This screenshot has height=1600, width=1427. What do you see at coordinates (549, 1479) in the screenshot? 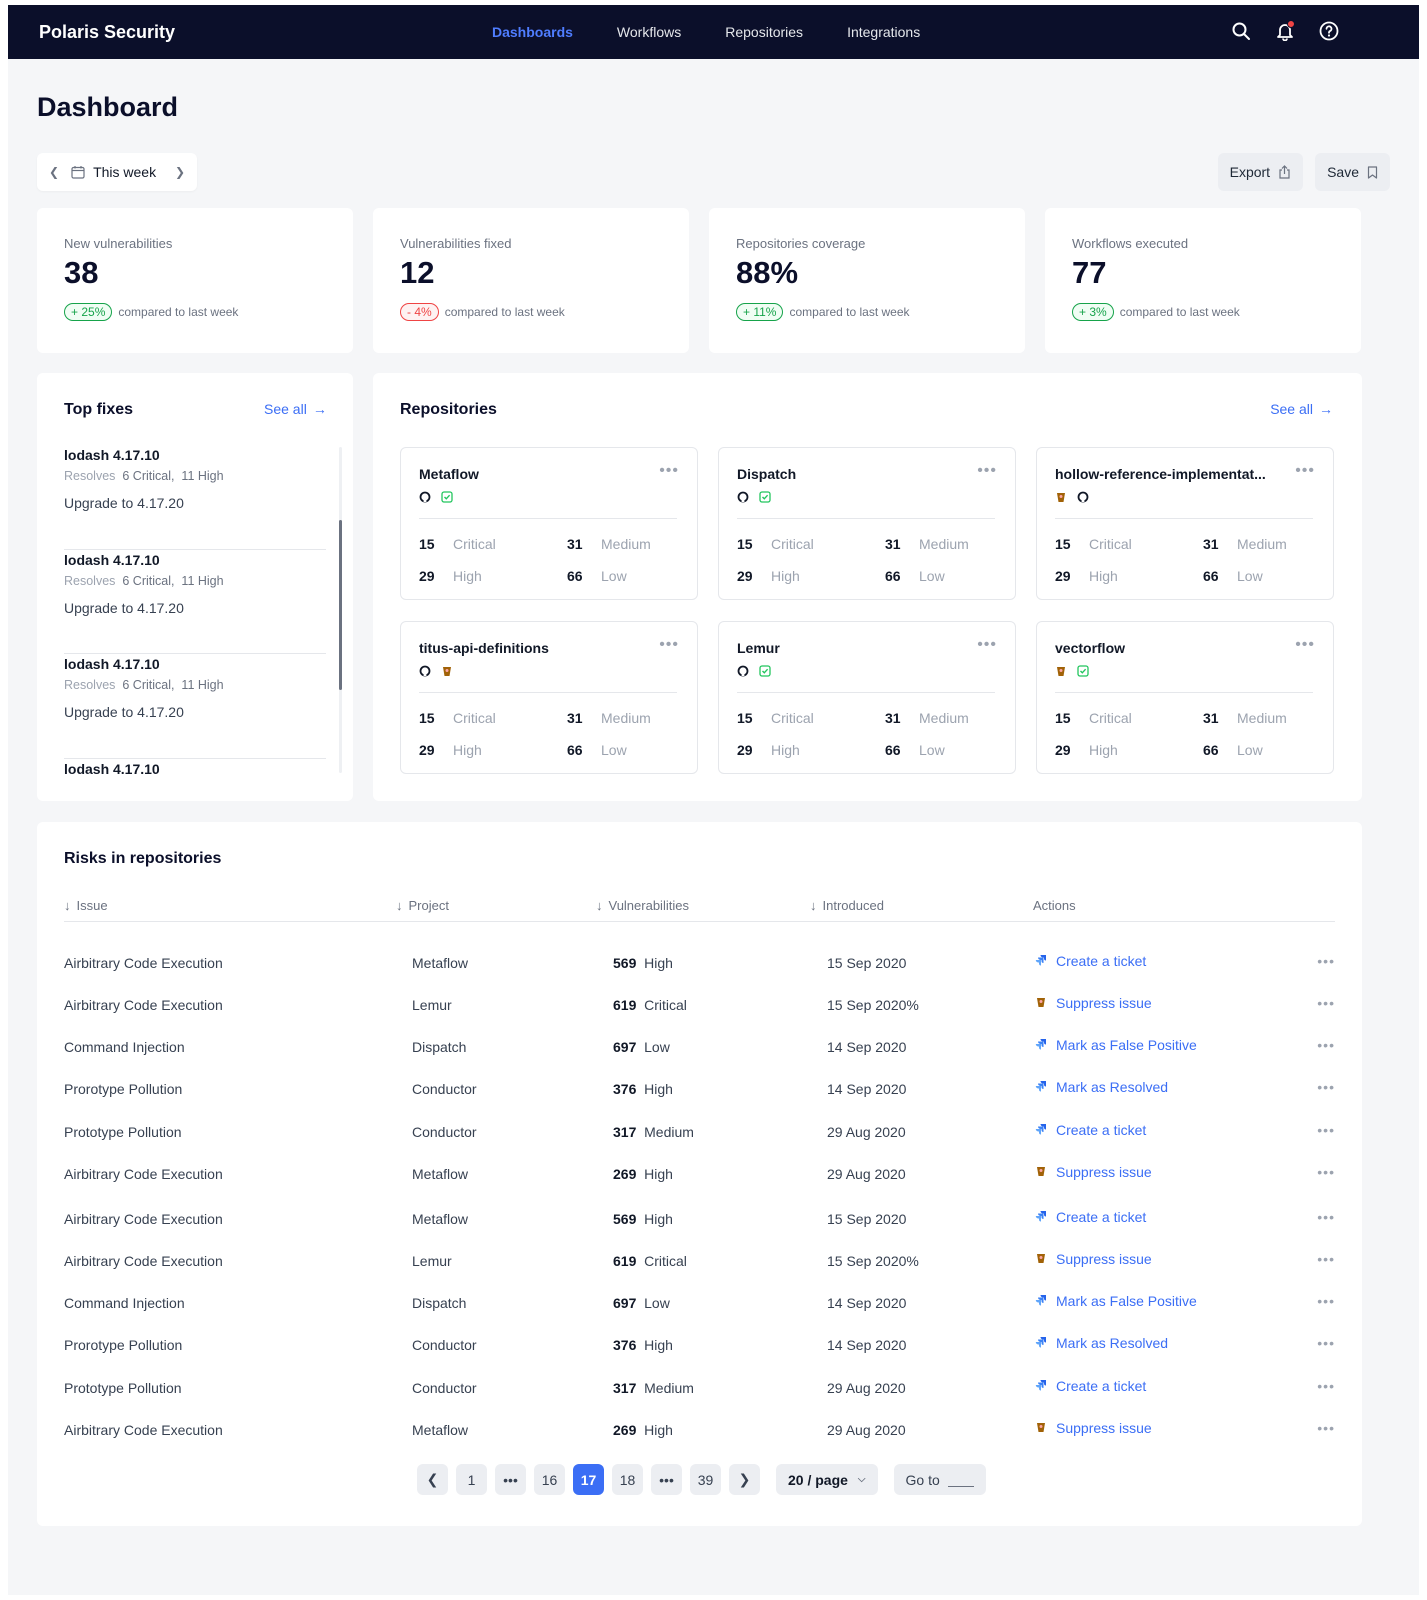
I see `page-button: 16` at bounding box center [549, 1479].